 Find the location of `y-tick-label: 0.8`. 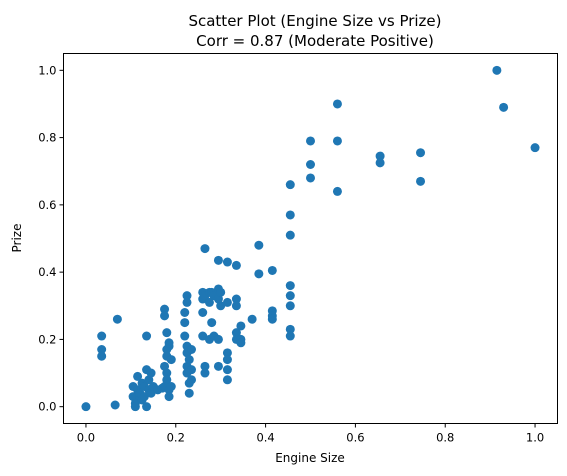

y-tick-label: 0.8 is located at coordinates (47, 138).